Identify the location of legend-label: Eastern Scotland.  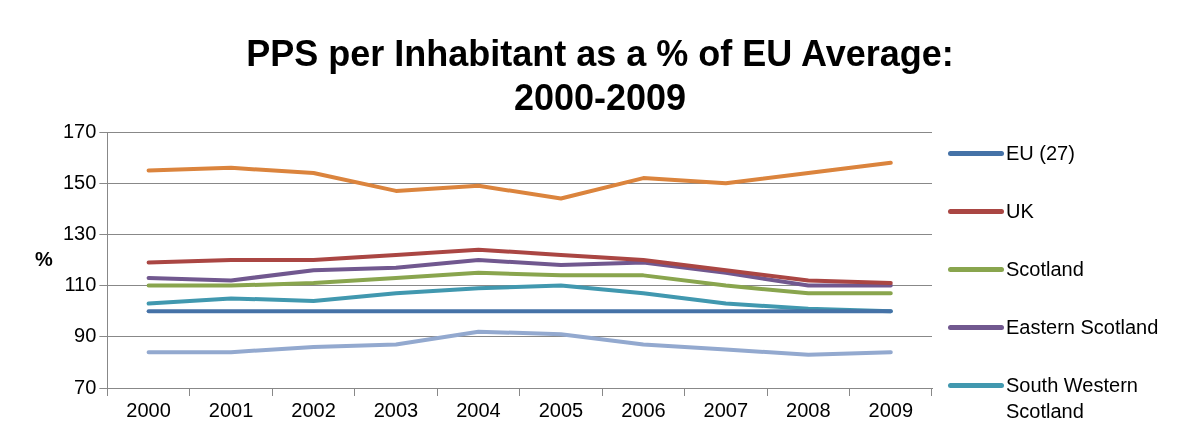
(1082, 327).